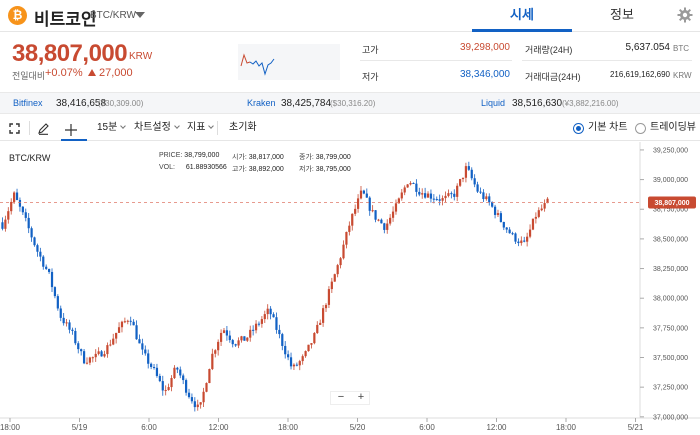 This screenshot has width=700, height=435. What do you see at coordinates (578, 128) in the screenshot?
I see `basic-chart-radio` at bounding box center [578, 128].